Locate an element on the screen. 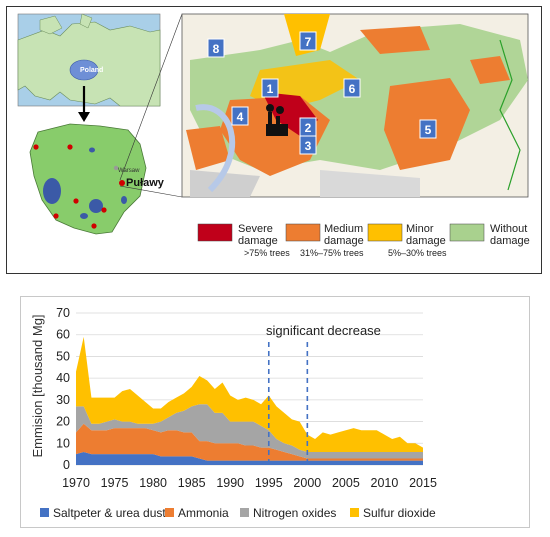 This screenshot has width=550, height=537. x-tick-label: 1985 is located at coordinates (192, 483).